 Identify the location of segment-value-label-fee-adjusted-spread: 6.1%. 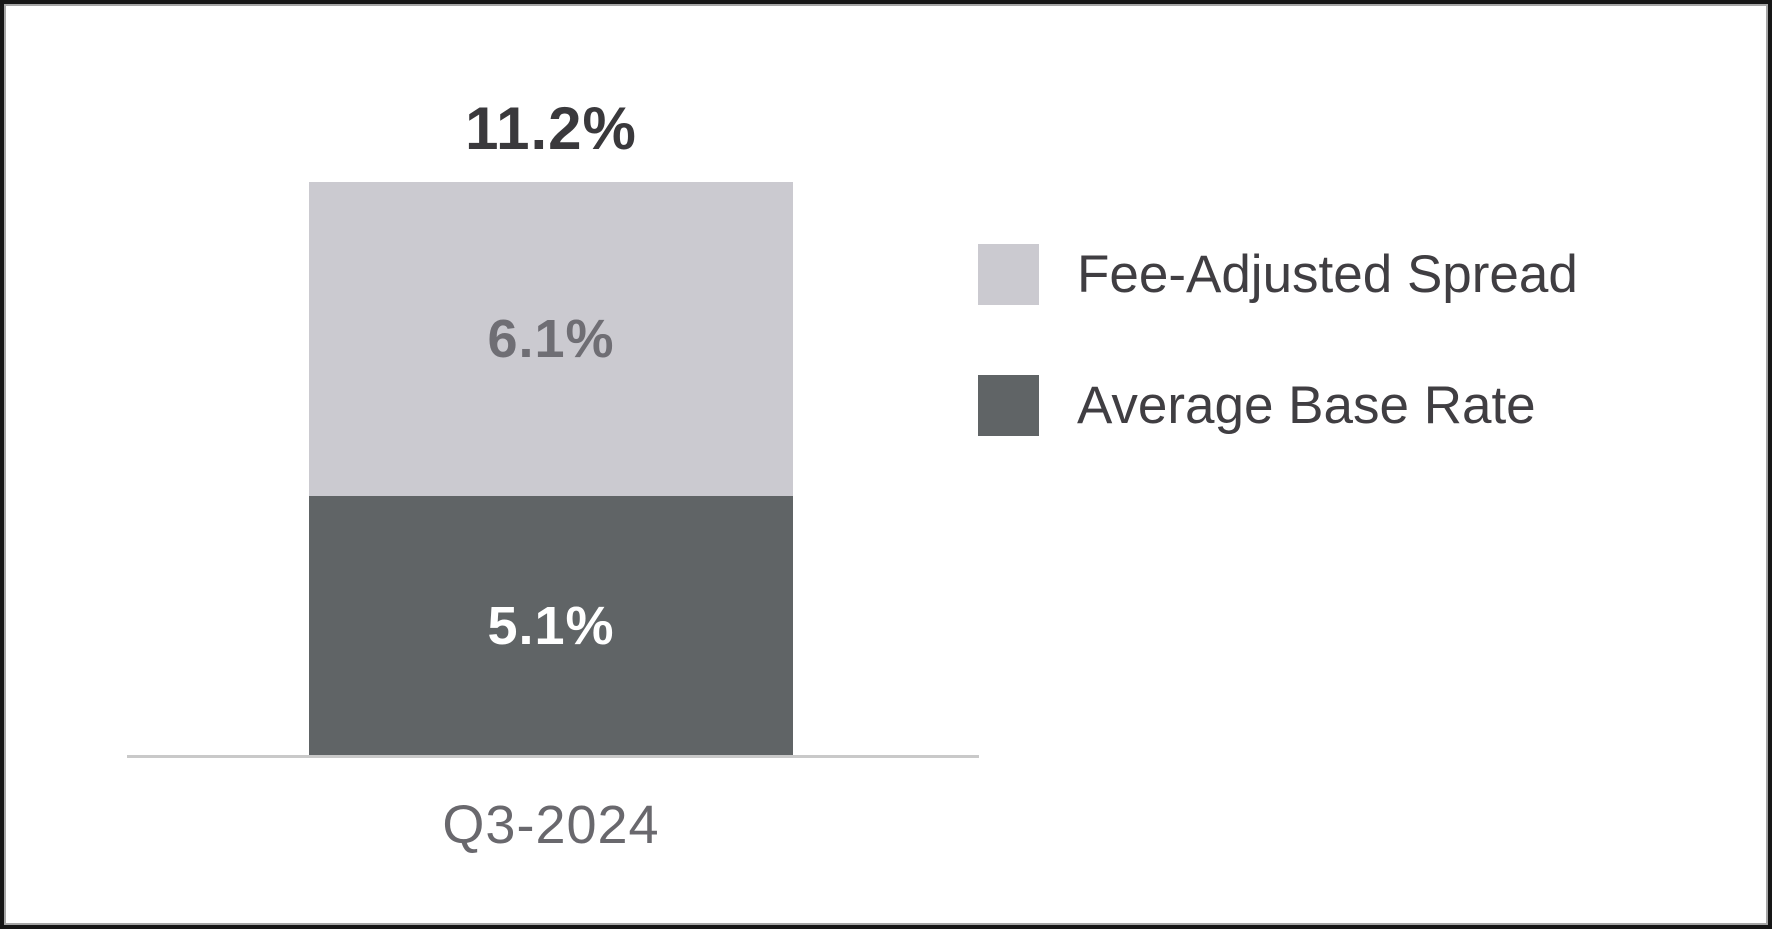
(551, 339).